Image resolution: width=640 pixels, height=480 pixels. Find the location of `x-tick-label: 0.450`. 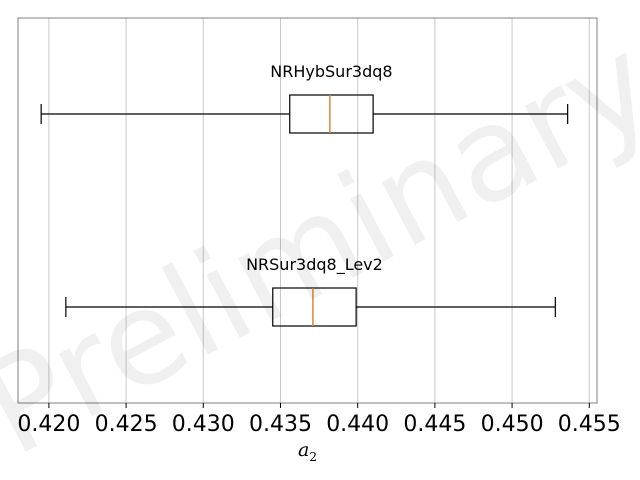

x-tick-label: 0.450 is located at coordinates (512, 424).